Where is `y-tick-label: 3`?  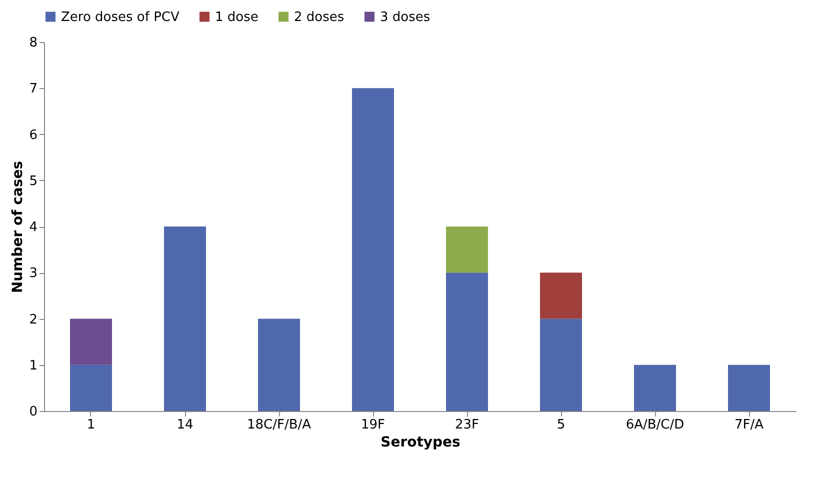
y-tick-label: 3 is located at coordinates (33, 274).